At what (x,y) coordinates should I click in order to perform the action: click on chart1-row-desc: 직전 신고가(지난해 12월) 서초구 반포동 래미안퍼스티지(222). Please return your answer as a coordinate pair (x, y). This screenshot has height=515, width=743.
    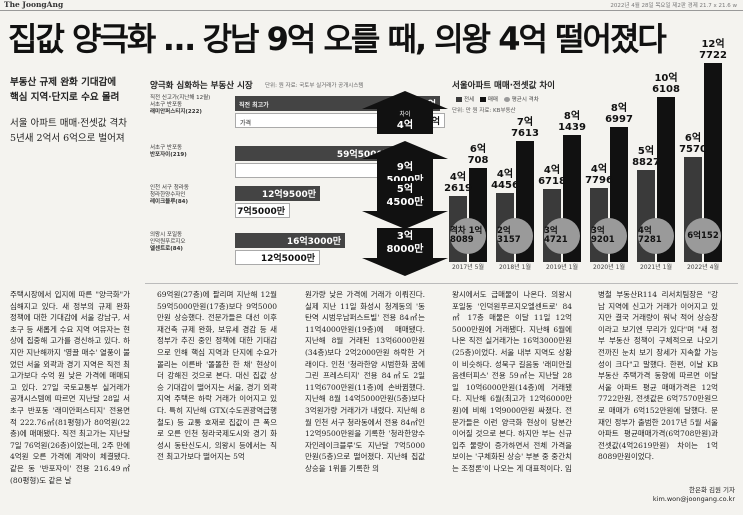
    Looking at the image, I should click on (192, 105).